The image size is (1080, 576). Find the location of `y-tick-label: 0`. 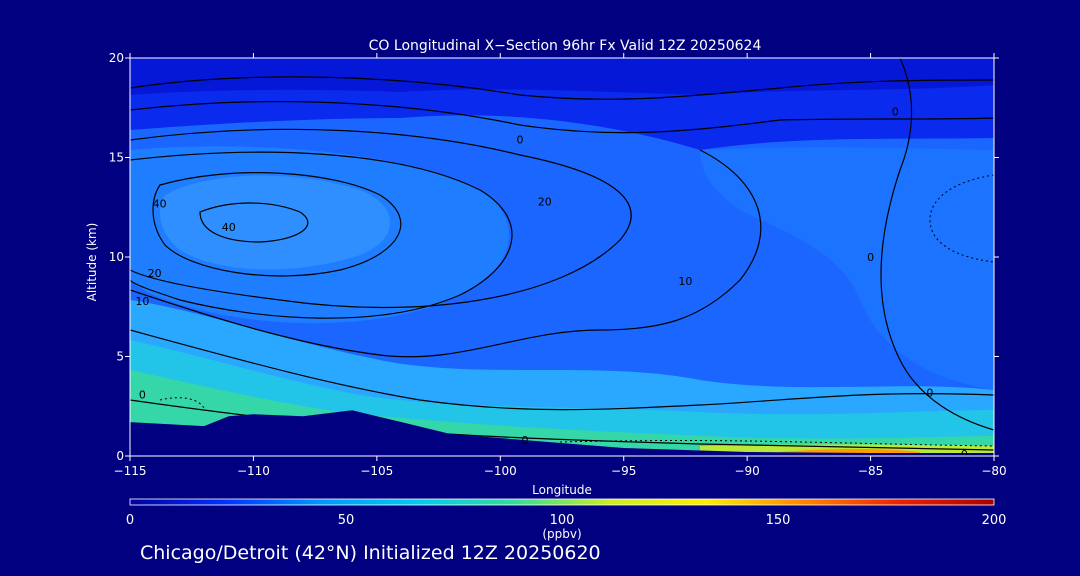

y-tick-label: 0 is located at coordinates (120, 456).